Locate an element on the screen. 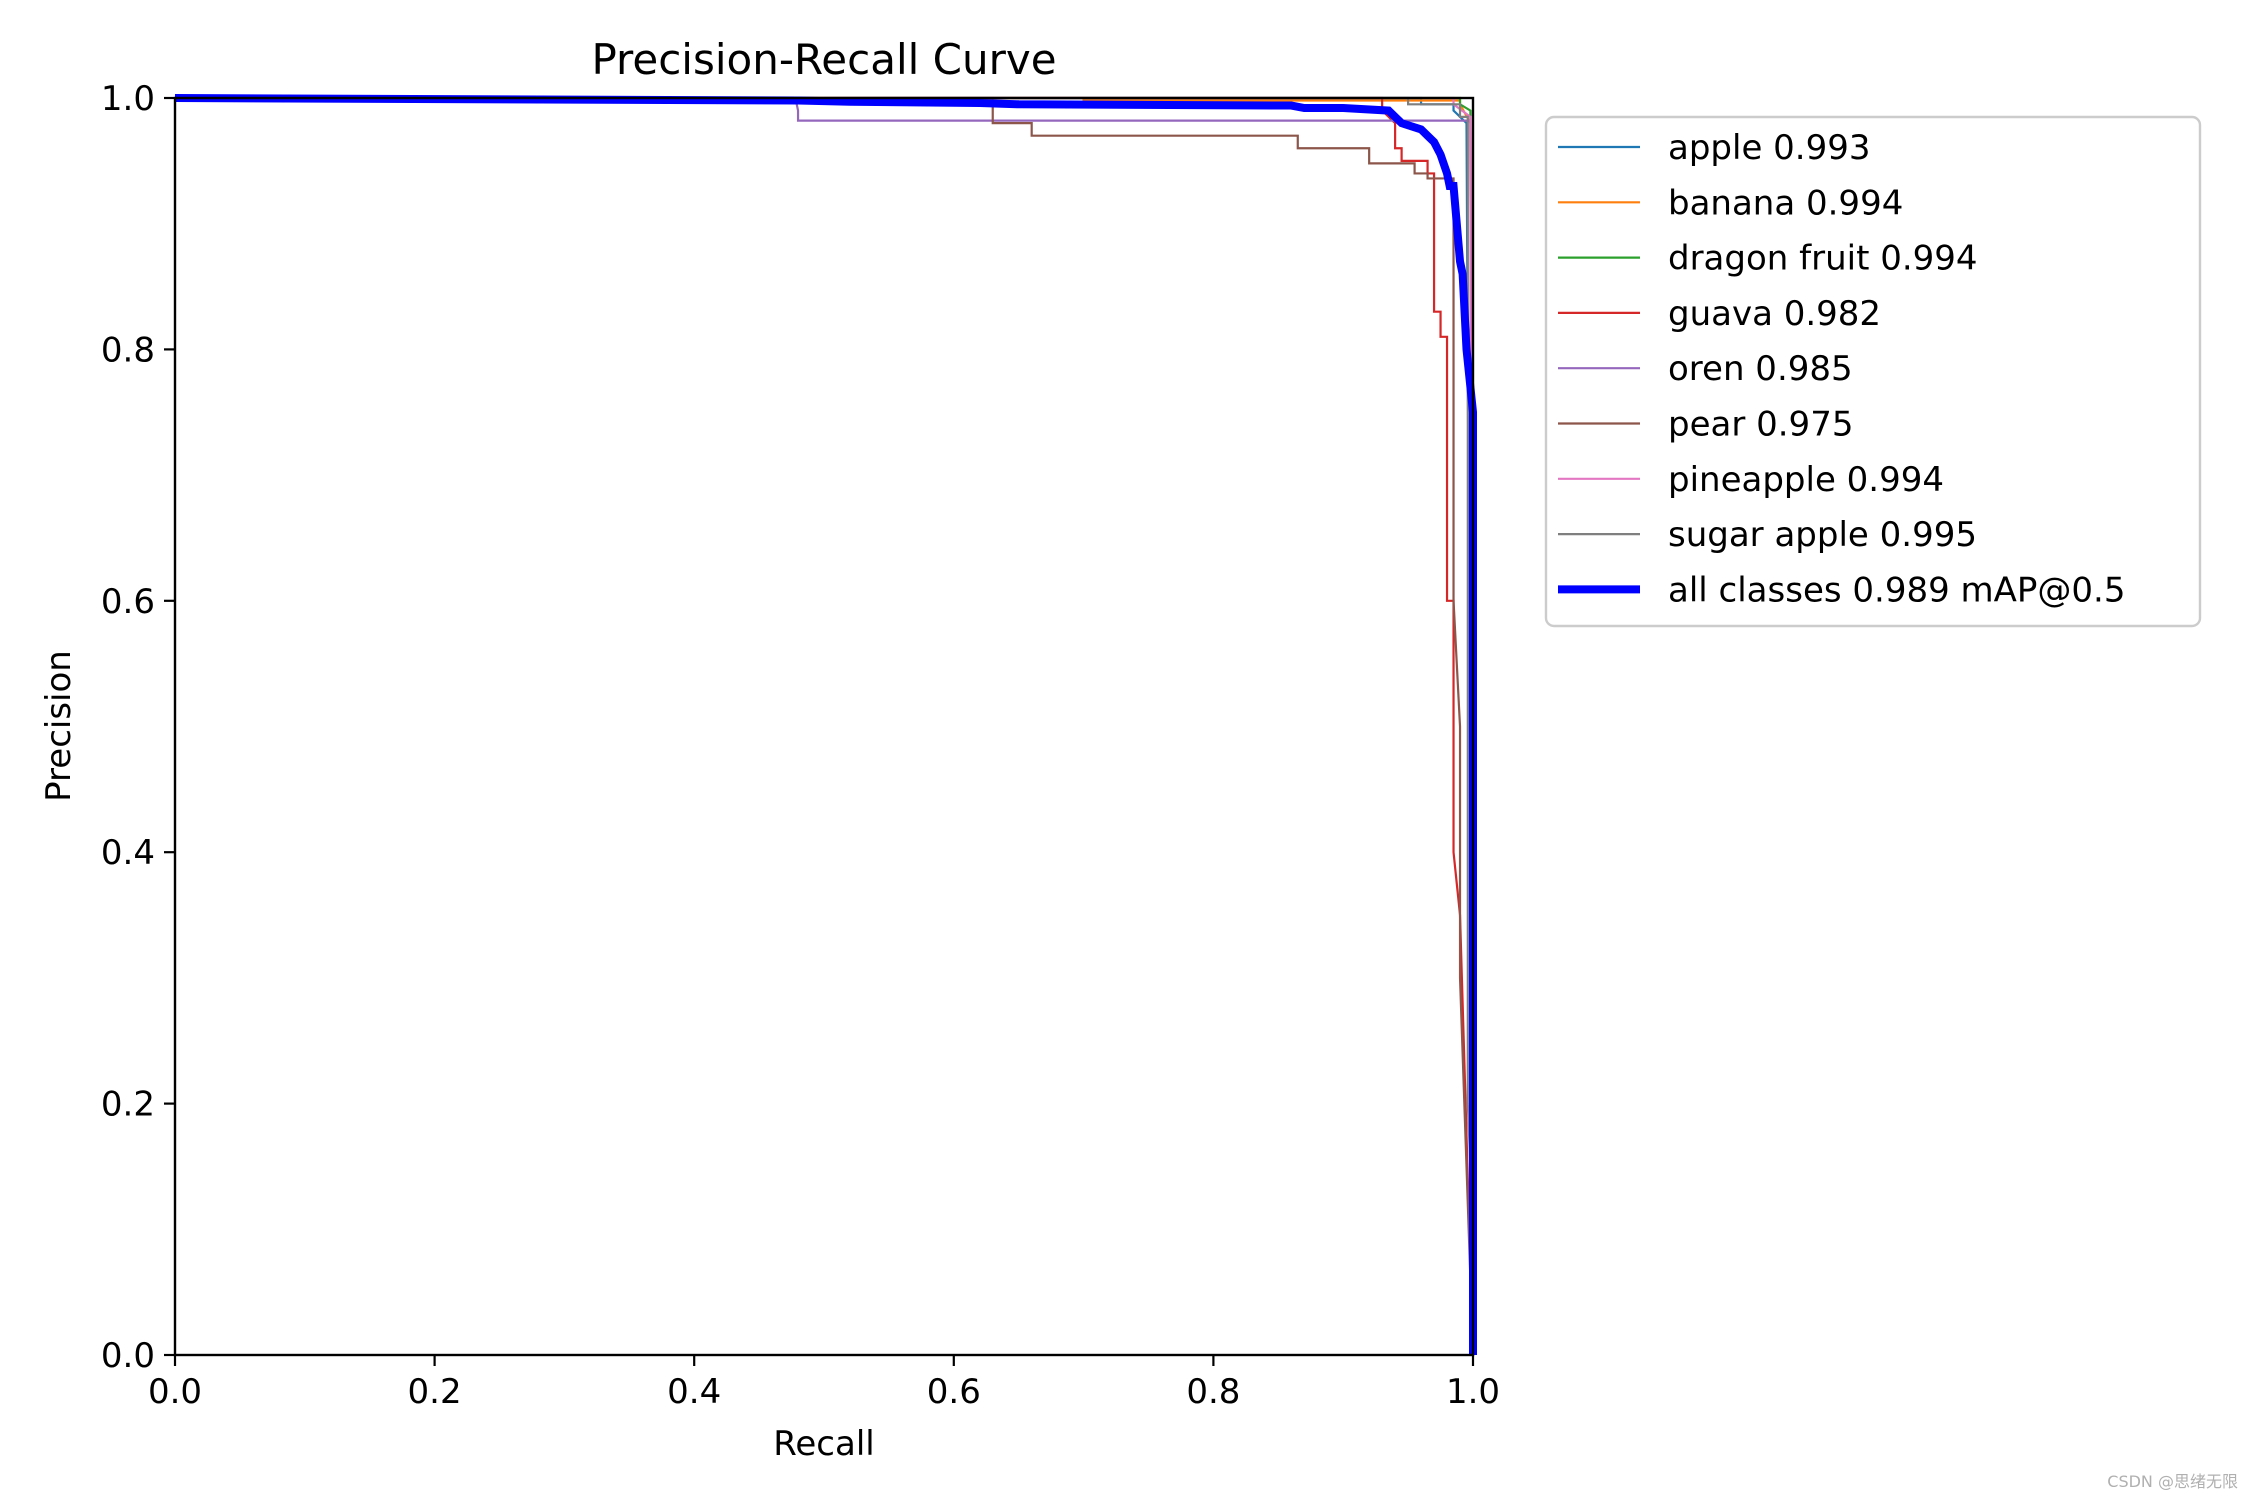 The image size is (2250, 1500). legend-label-1: banana 0.994 is located at coordinates (1785, 203).